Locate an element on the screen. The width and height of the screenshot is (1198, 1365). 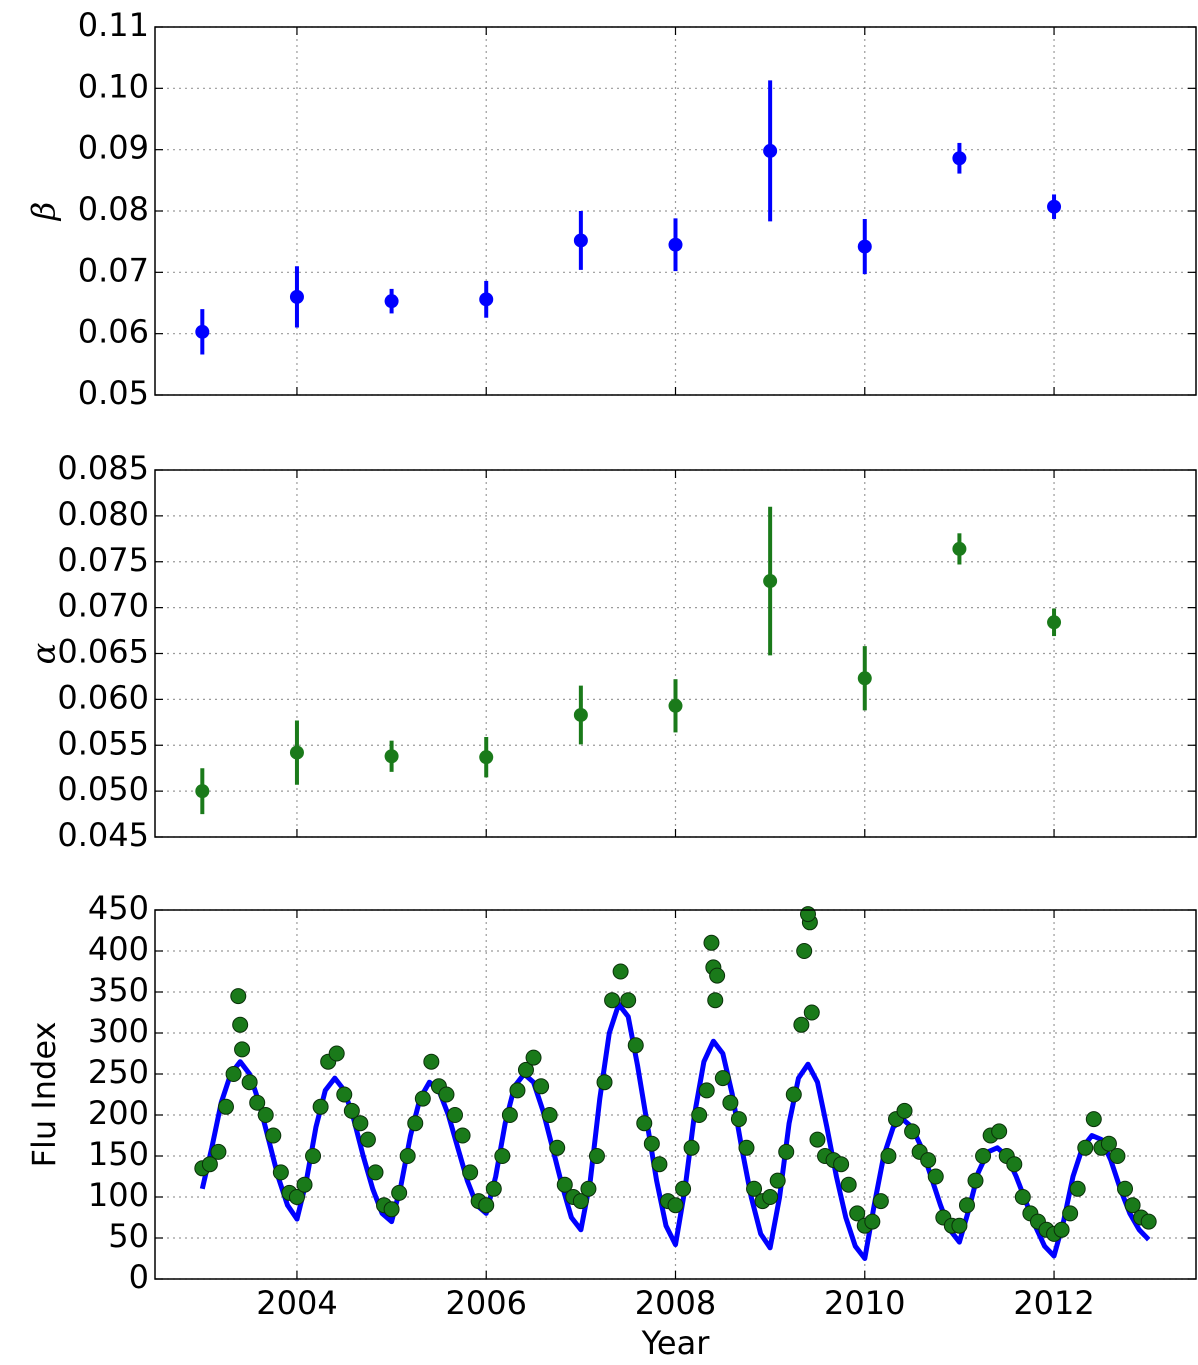
y-tick-label: 50 is located at coordinates (128, 1236).